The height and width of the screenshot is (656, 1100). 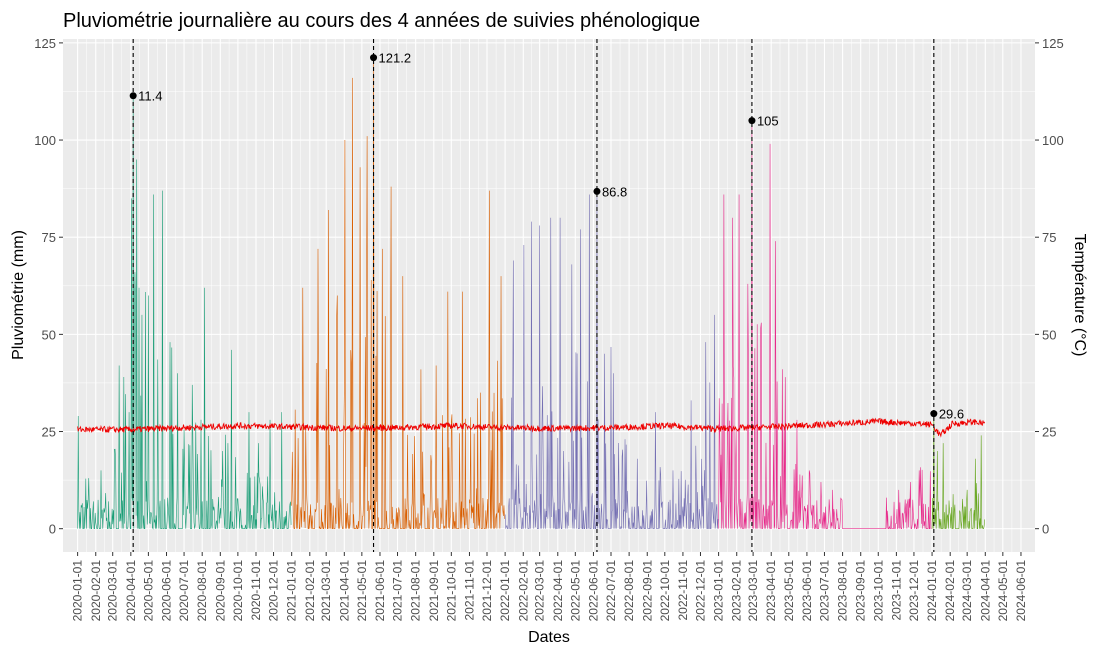 I want to click on x-tick-label: 2023-09-01, so click(x=861, y=591).